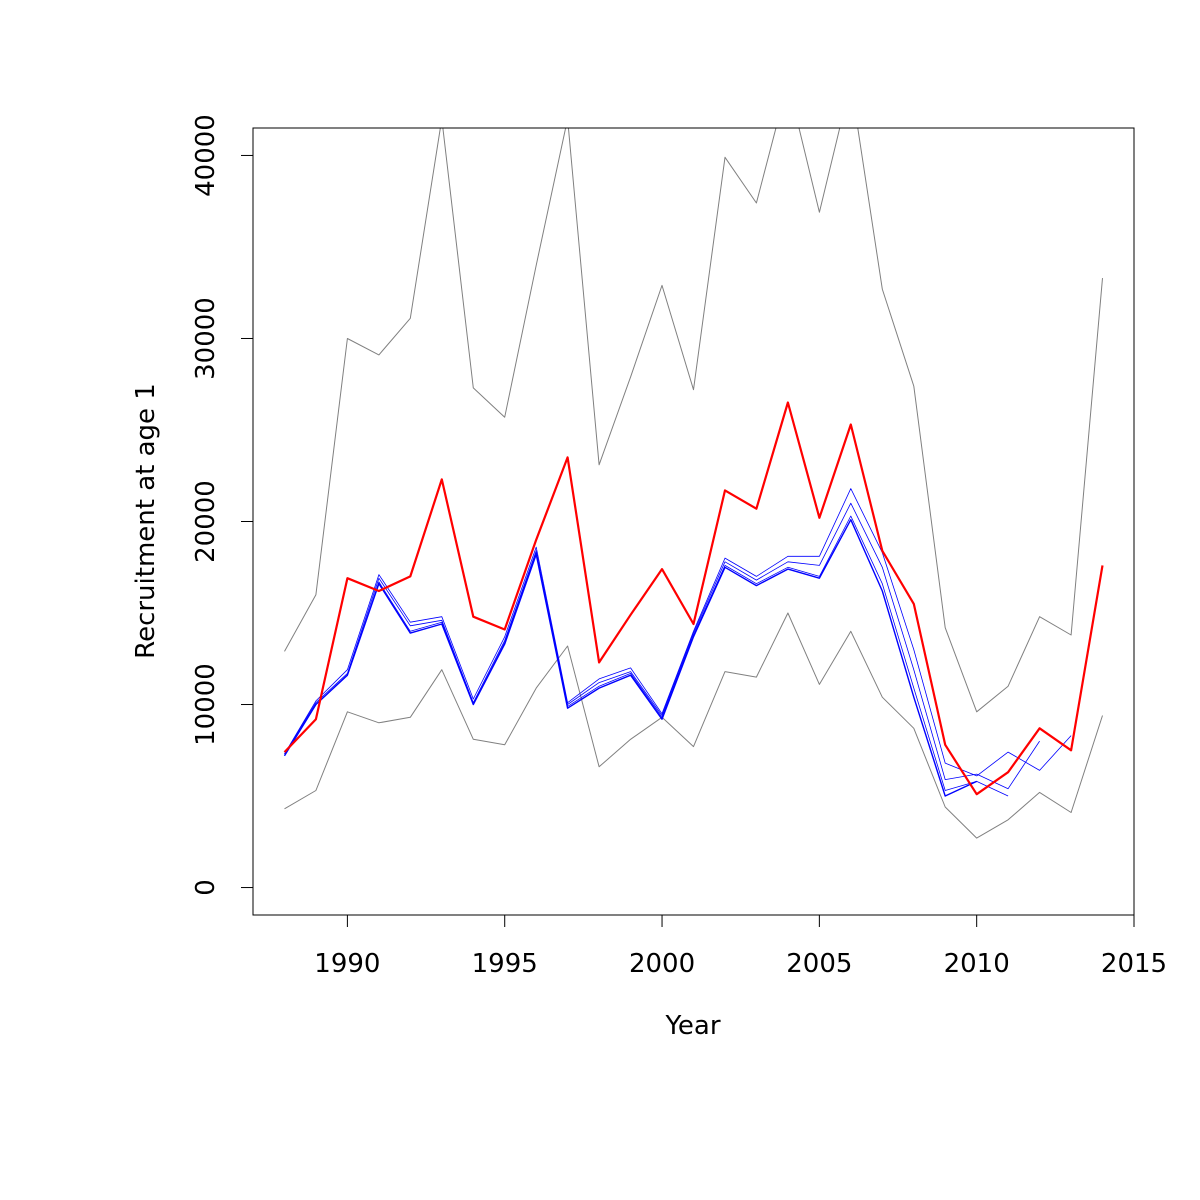  Describe the element at coordinates (977, 964) in the screenshot. I see `x-tick-label: 2010` at that location.